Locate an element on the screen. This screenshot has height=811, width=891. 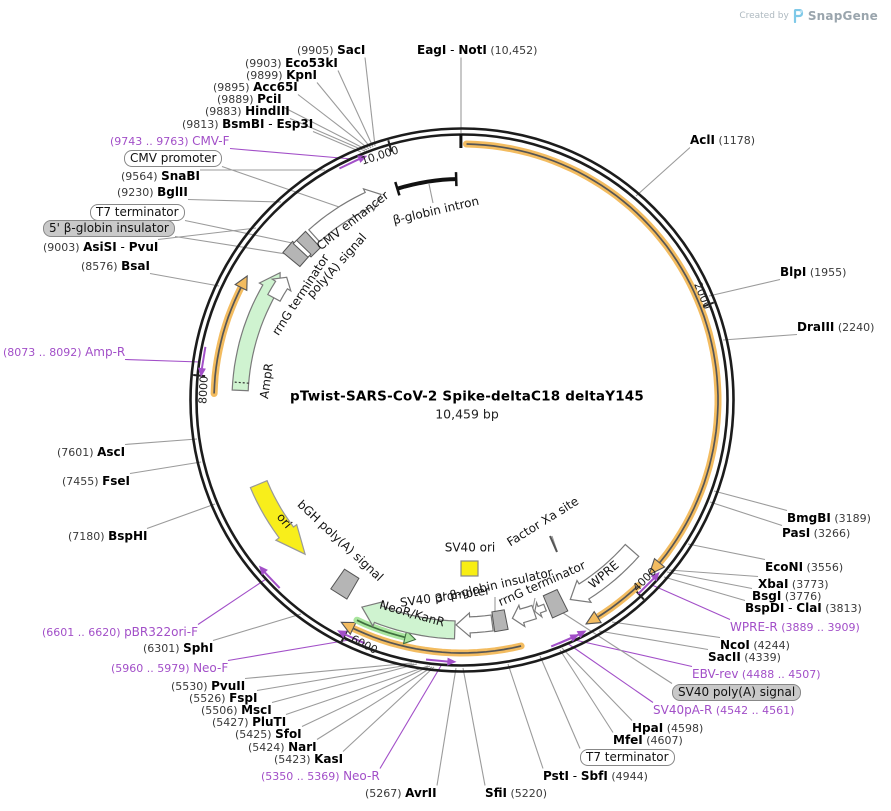
green-orf-arc-arrowhead is located at coordinates (409, 637).